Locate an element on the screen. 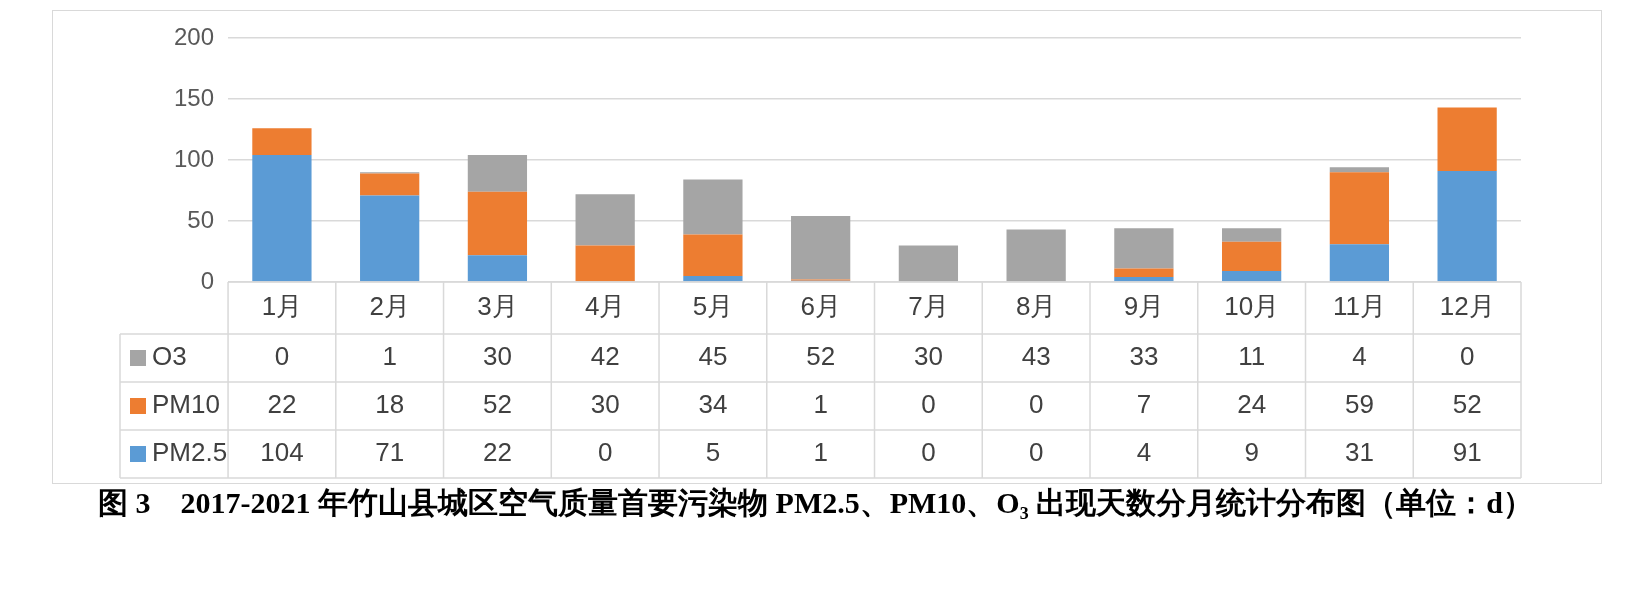  legend-label: O3 is located at coordinates (169, 356).